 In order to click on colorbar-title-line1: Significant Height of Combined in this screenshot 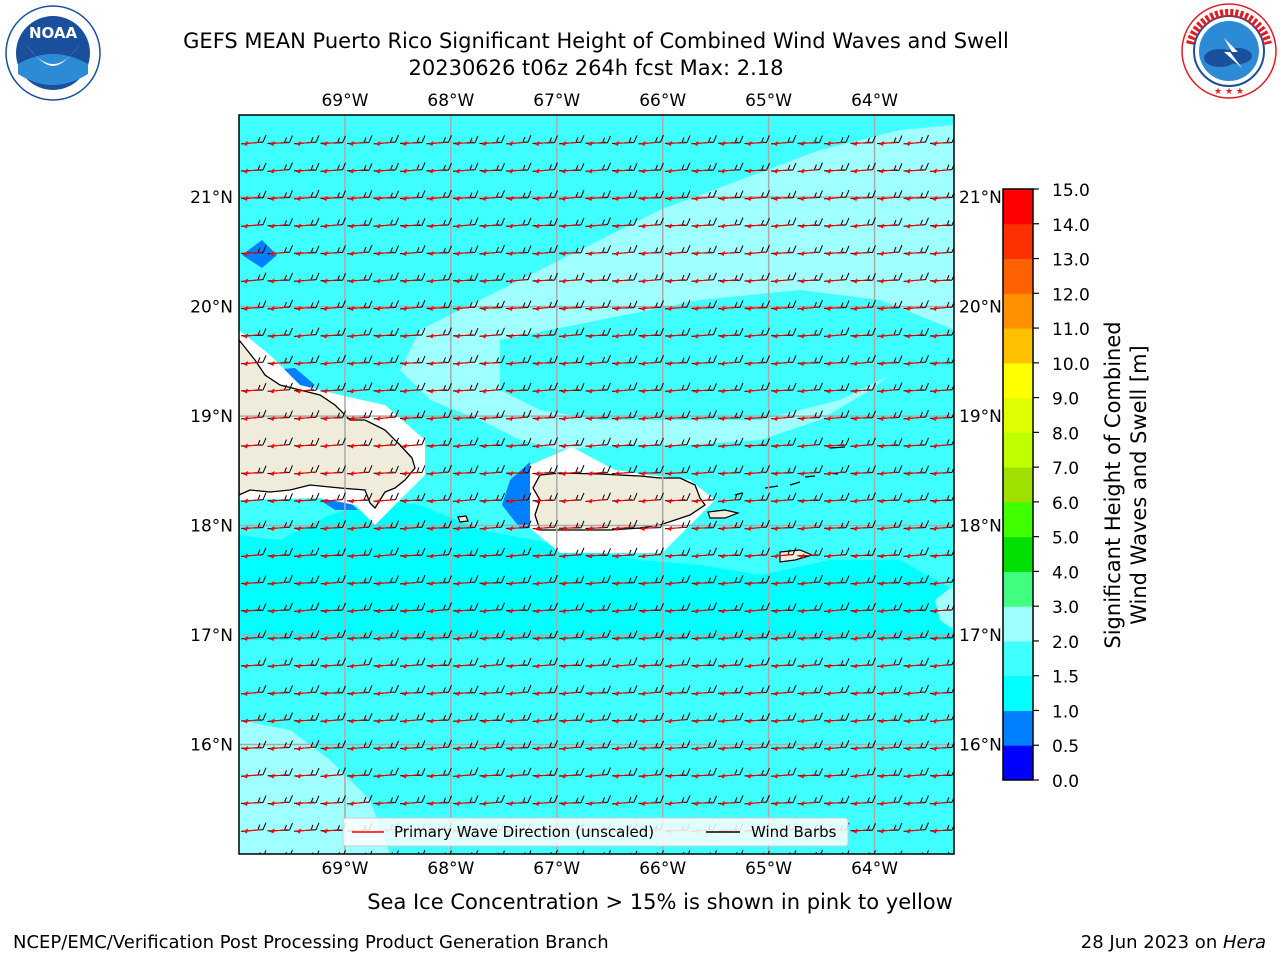, I will do `click(1113, 485)`.